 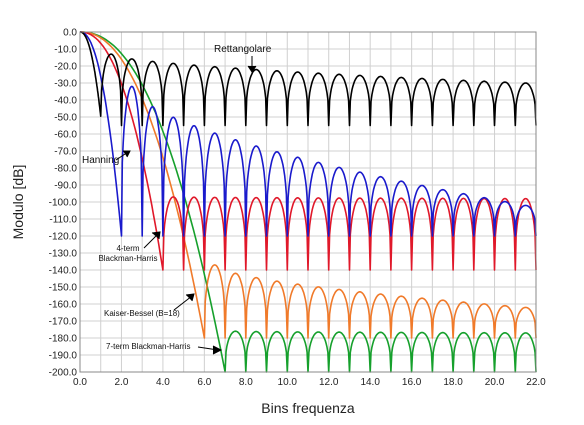 I want to click on arrowhead-kaiser, so click(x=190, y=297).